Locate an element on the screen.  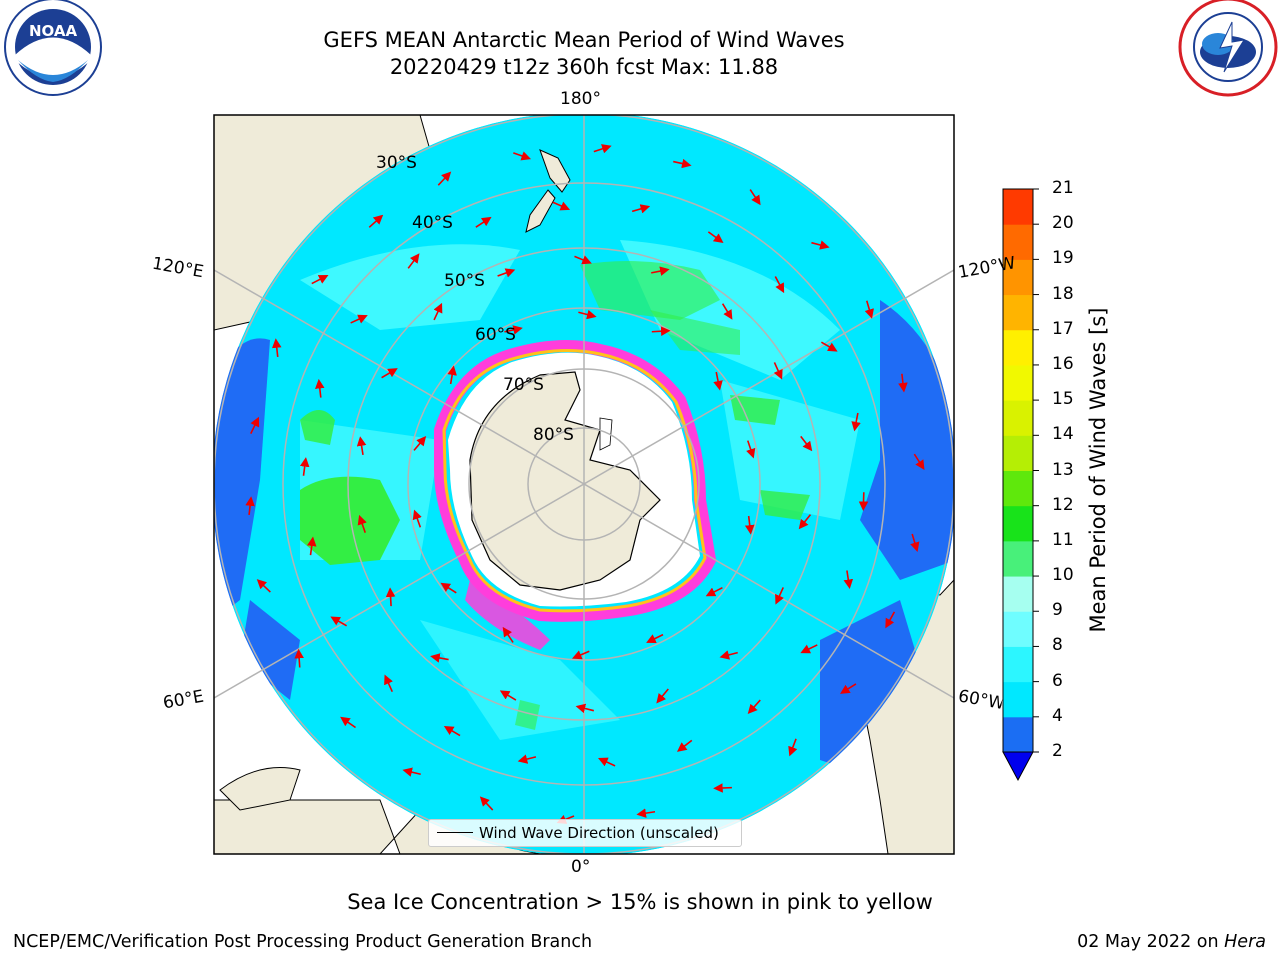
colorbar-tick-label: 8 is located at coordinates (1057, 645).